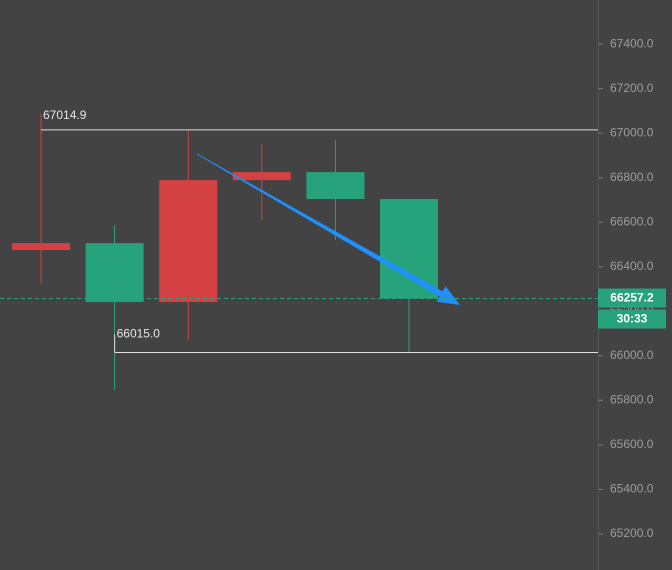 This screenshot has height=570, width=672. Describe the element at coordinates (328, 229) in the screenshot. I see `trend-arrow` at that location.